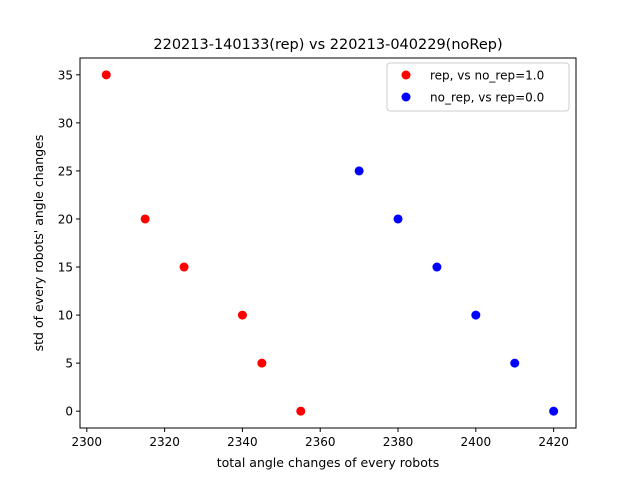  What do you see at coordinates (65, 219) in the screenshot?
I see `y-tick-label: 20` at bounding box center [65, 219].